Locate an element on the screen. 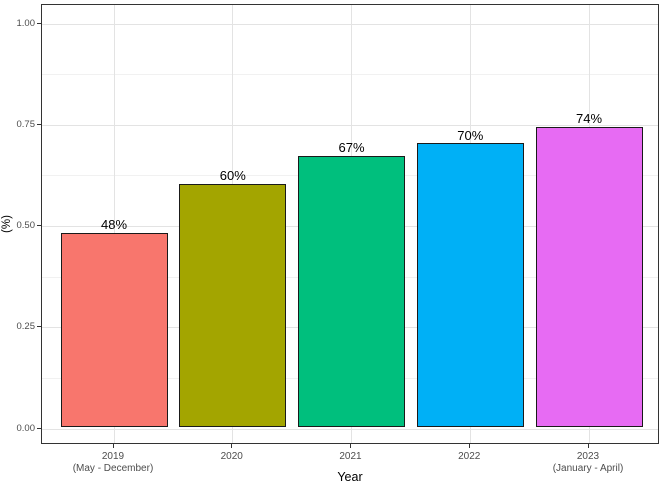  x-tick-label: 2022 is located at coordinates (469, 457).